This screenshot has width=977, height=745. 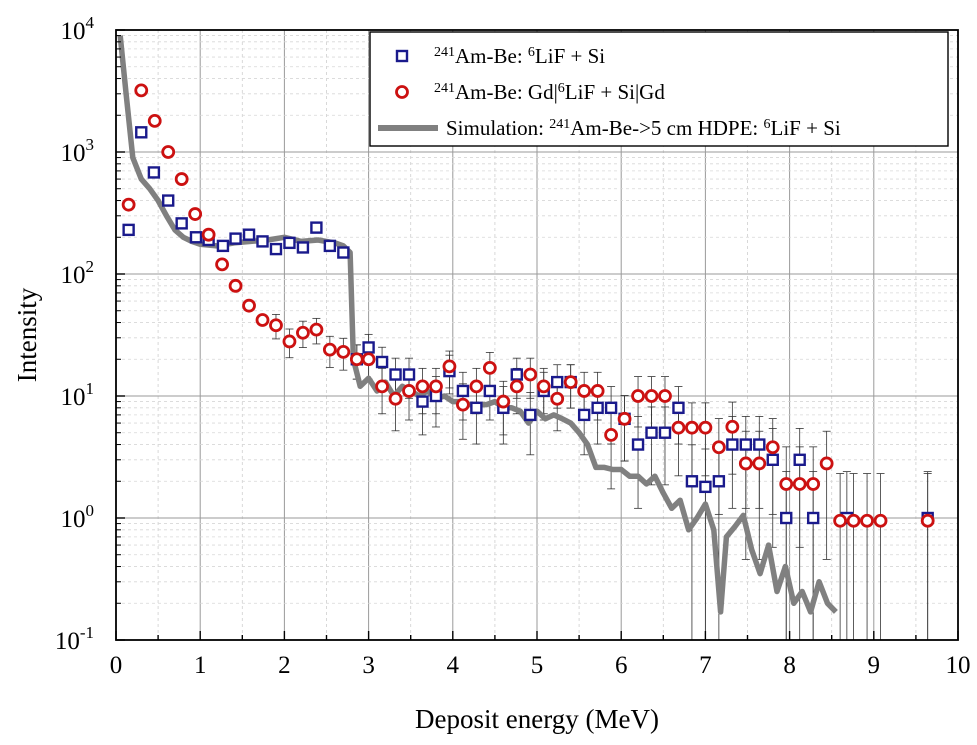 I want to click on x-tick-label: 7, so click(x=705, y=665).